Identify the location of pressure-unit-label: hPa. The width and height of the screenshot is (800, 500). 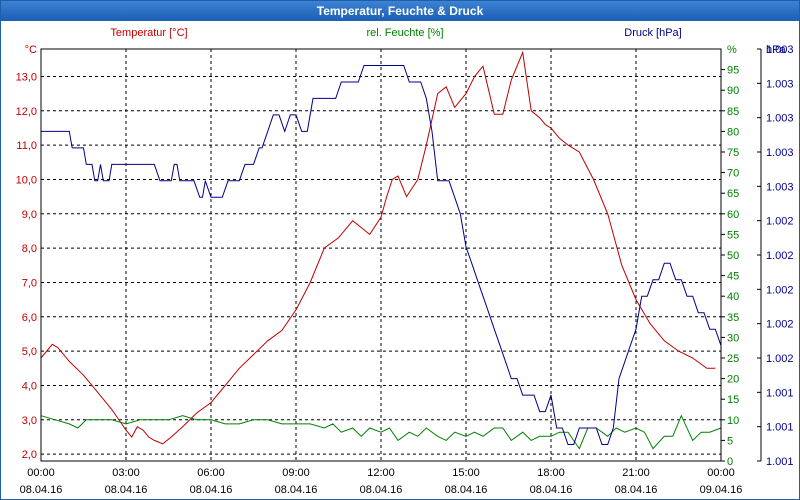
(776, 50).